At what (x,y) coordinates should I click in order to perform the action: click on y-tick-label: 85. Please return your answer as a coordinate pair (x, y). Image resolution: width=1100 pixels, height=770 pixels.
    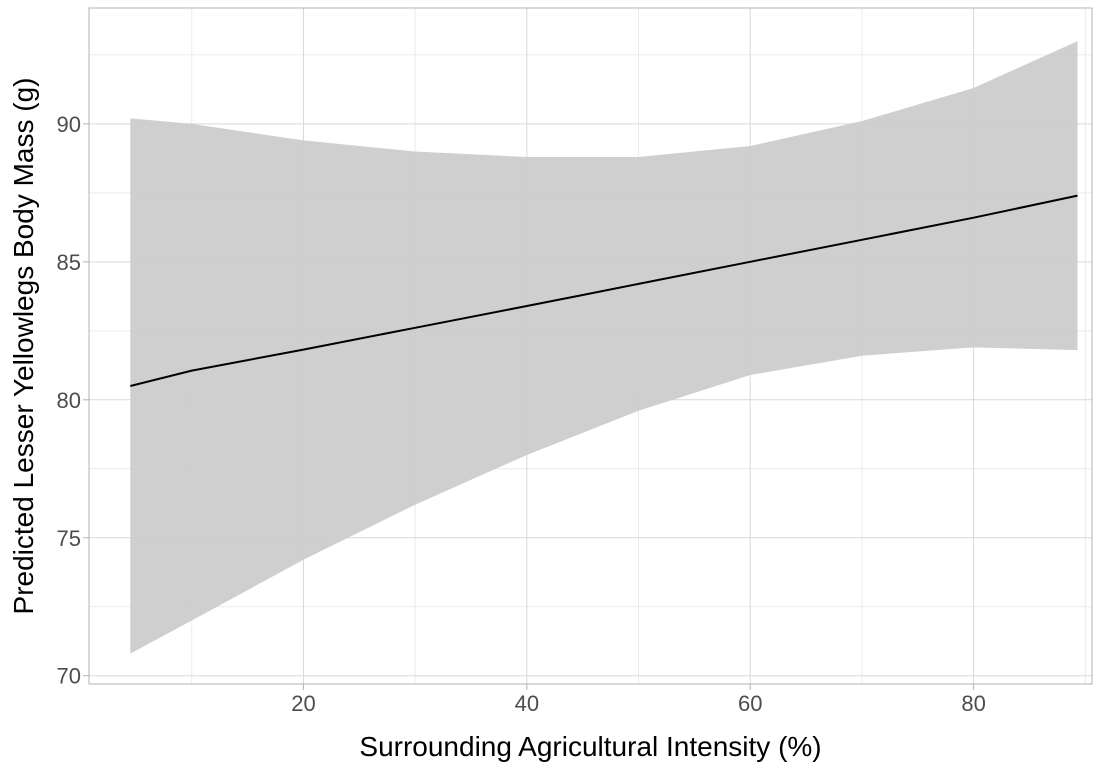
    Looking at the image, I should click on (69, 262).